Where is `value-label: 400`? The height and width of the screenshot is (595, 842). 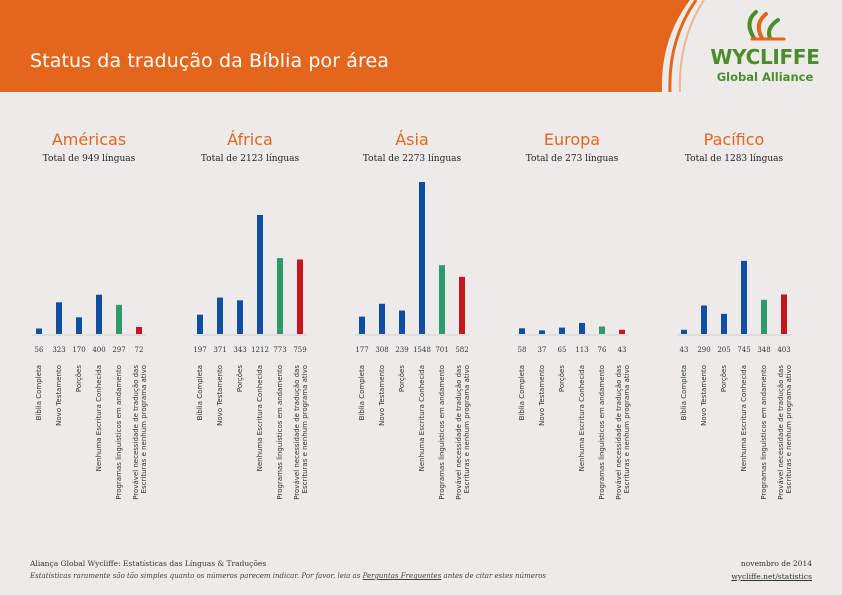
value-label: 400 is located at coordinates (98, 350).